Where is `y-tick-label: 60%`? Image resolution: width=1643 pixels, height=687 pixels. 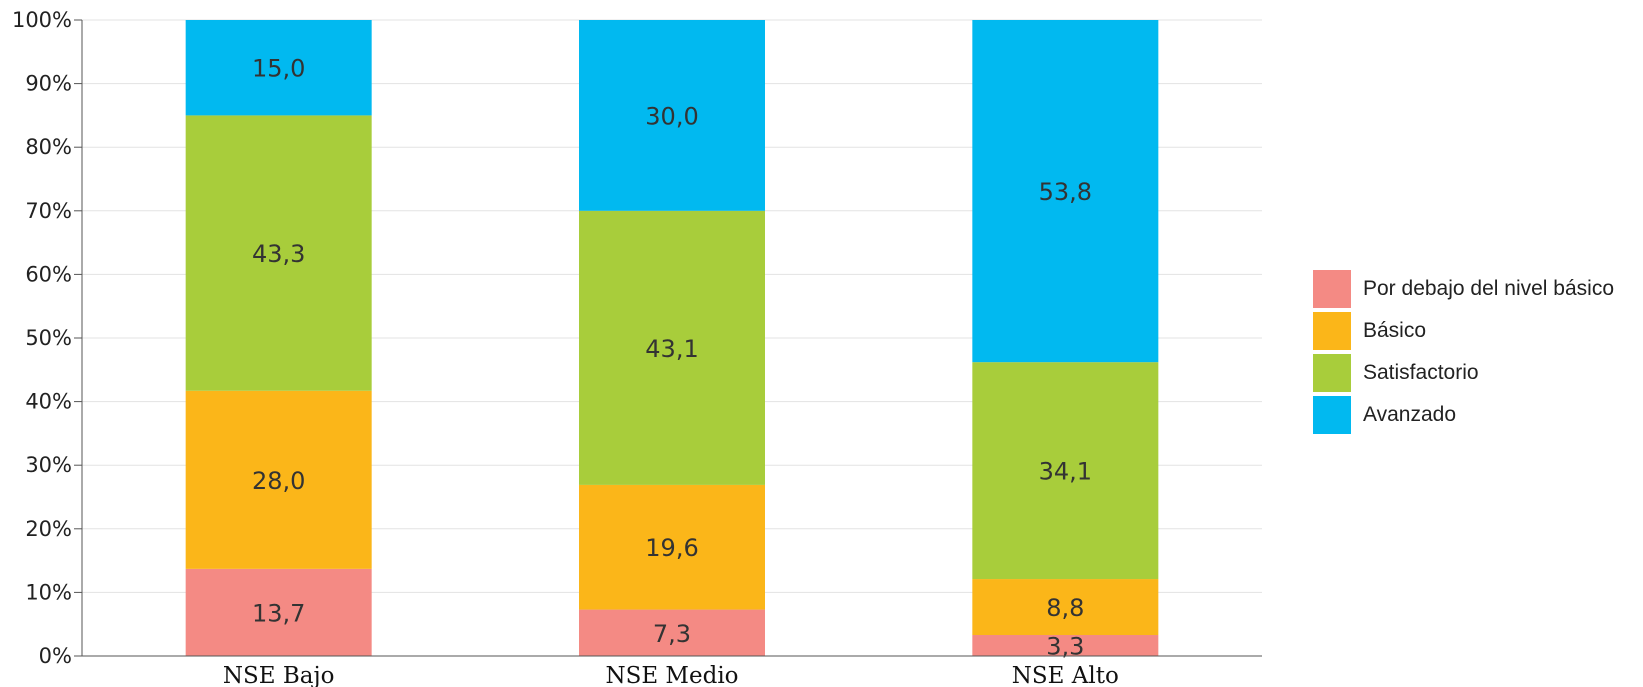 y-tick-label: 60% is located at coordinates (48, 274).